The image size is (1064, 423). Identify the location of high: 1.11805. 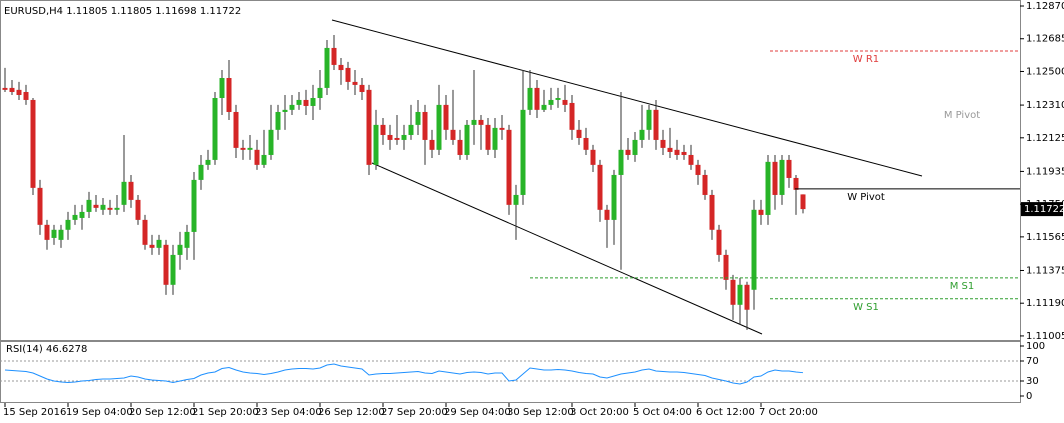
(131, 11).